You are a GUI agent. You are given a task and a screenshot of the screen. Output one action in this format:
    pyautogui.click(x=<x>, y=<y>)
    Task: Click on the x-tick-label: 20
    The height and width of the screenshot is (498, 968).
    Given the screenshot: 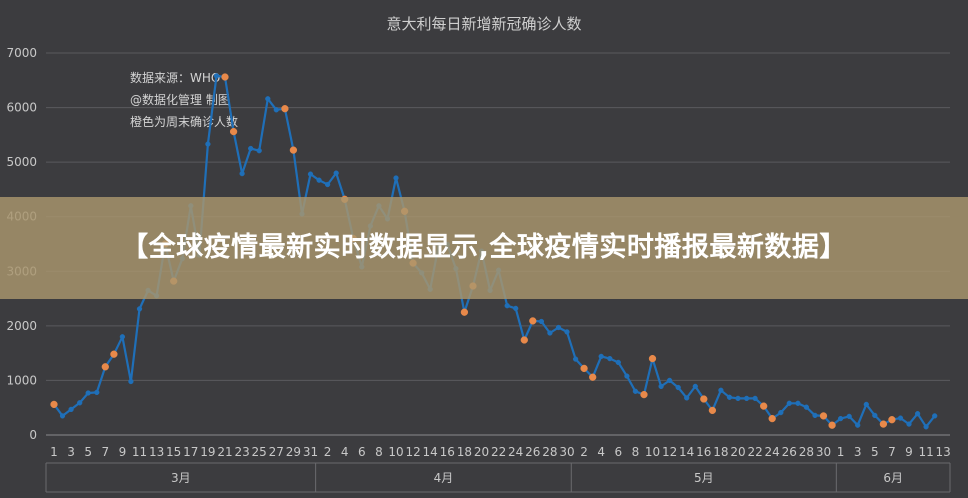 What is the action you would take?
    pyautogui.click(x=737, y=452)
    